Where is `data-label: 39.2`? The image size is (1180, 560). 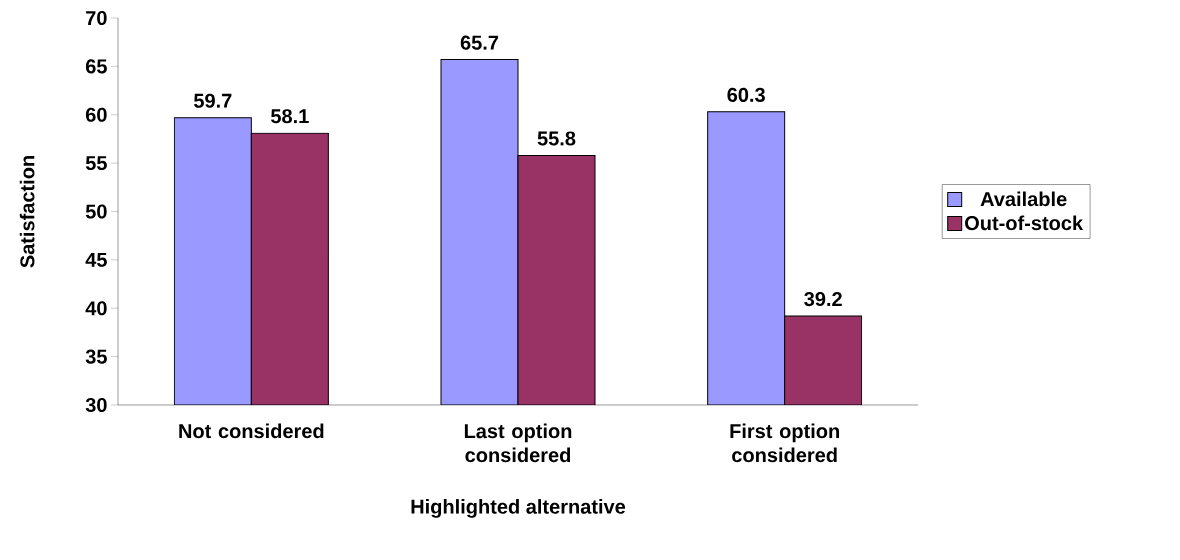 data-label: 39.2 is located at coordinates (823, 299).